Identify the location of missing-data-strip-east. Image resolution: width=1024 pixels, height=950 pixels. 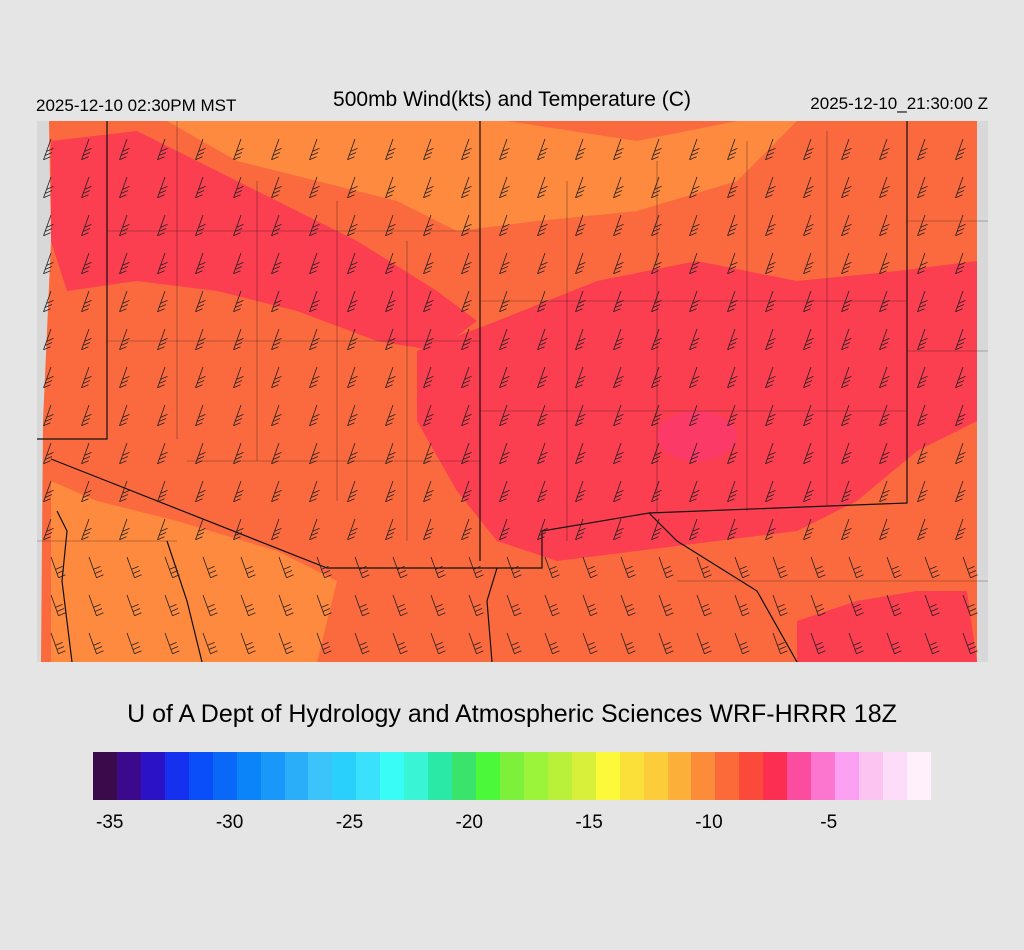
(982, 391).